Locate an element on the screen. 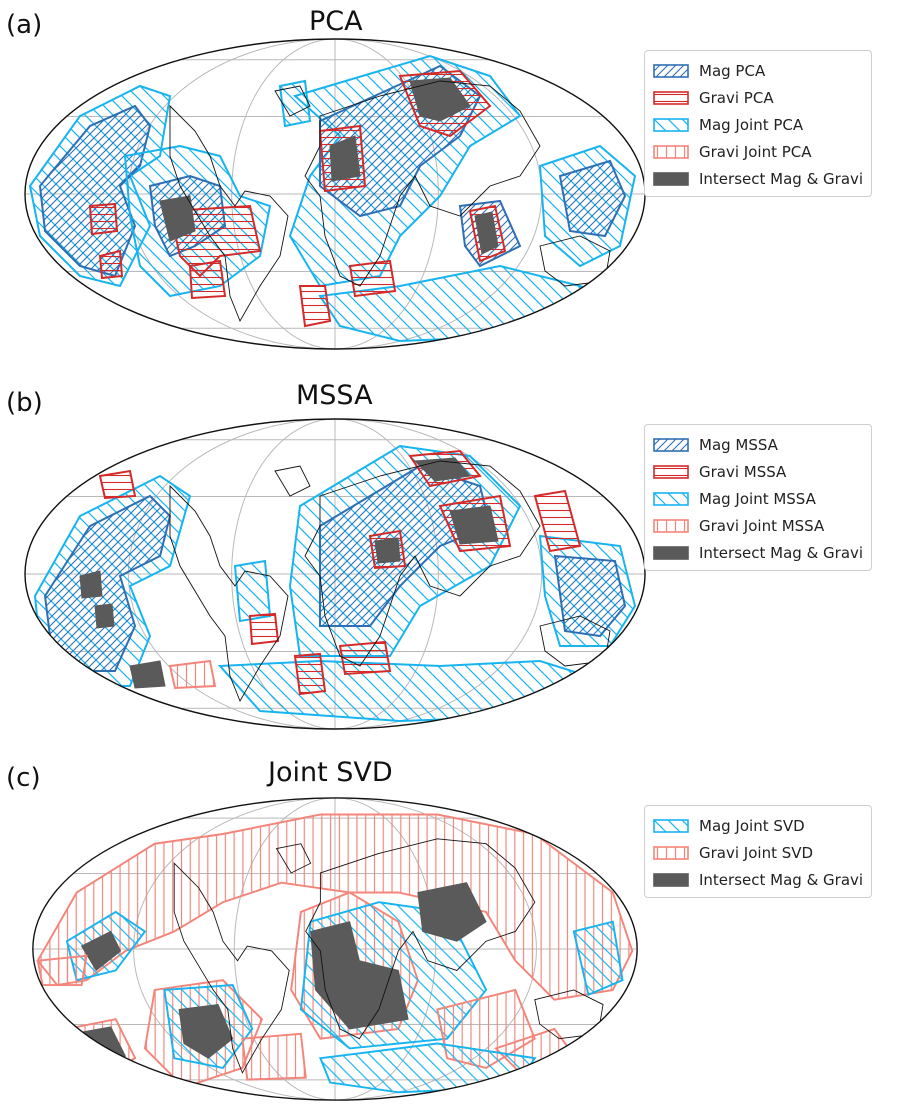 Image resolution: width=909 pixels, height=1110 pixels. legend-item: Gravi Joint PCA is located at coordinates (758, 151).